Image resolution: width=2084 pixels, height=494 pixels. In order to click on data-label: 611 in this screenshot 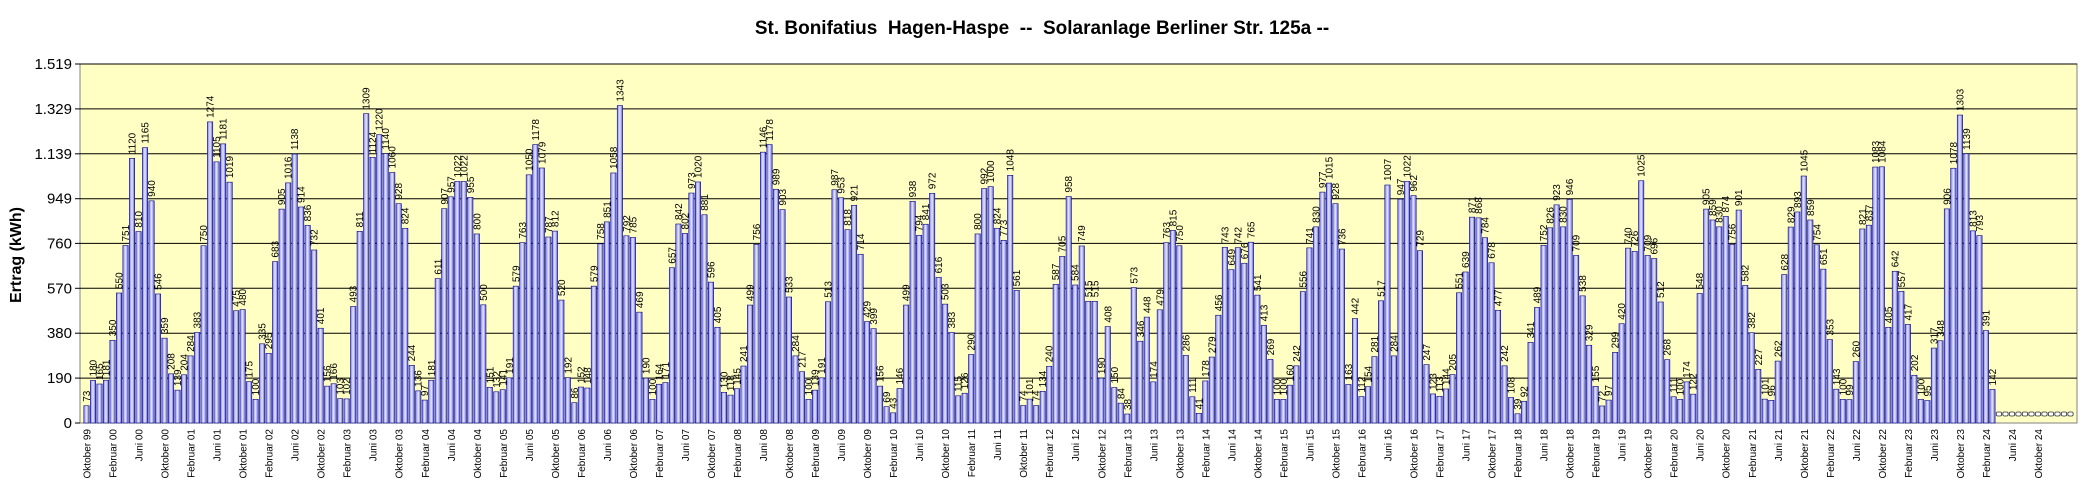, I will do `click(438, 266)`.